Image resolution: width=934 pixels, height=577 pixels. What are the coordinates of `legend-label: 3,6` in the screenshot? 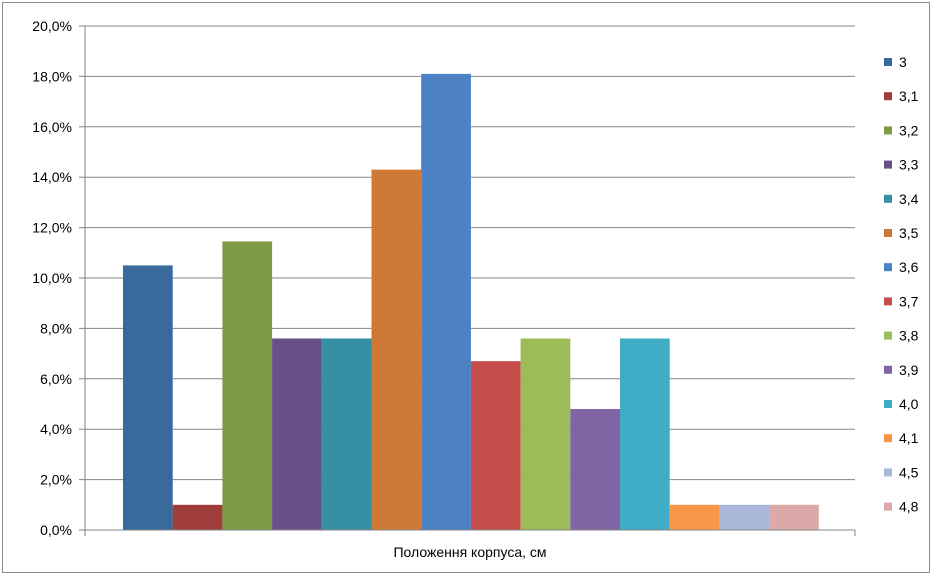 It's located at (909, 267).